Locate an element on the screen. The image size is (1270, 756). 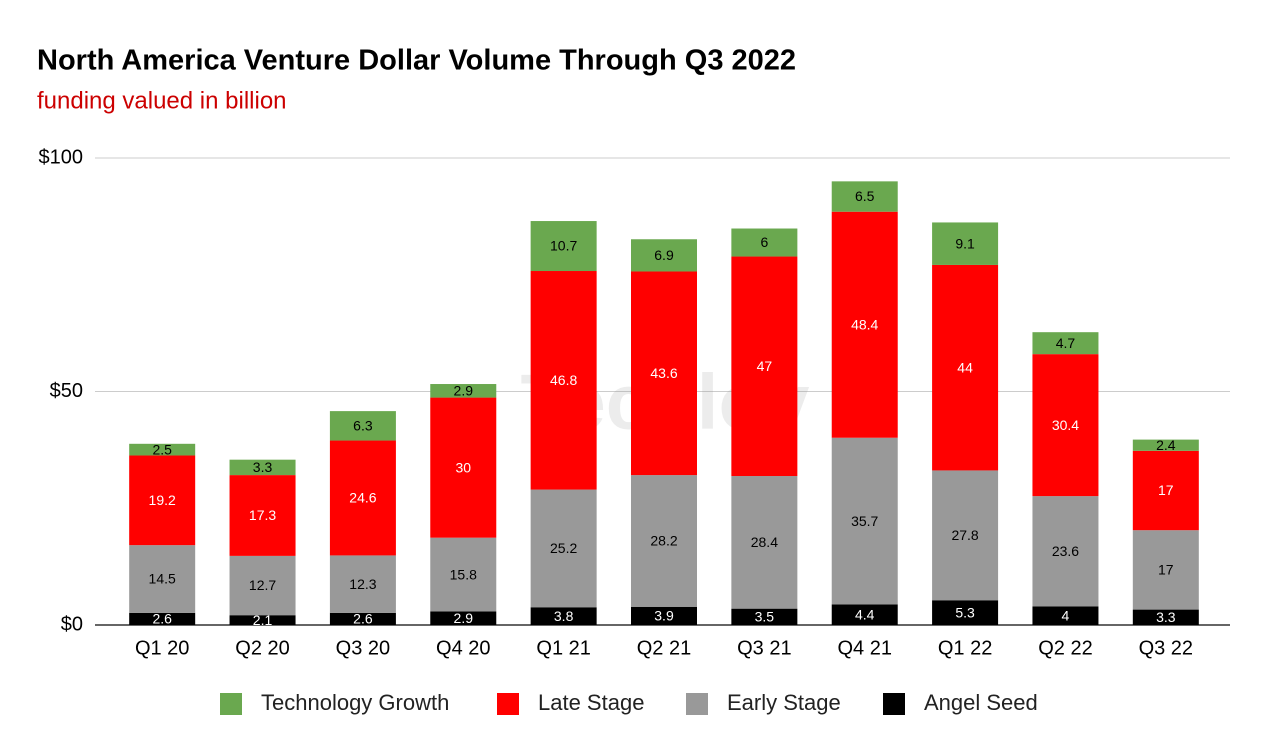
x-tick-label: Q3 21 is located at coordinates (764, 648).